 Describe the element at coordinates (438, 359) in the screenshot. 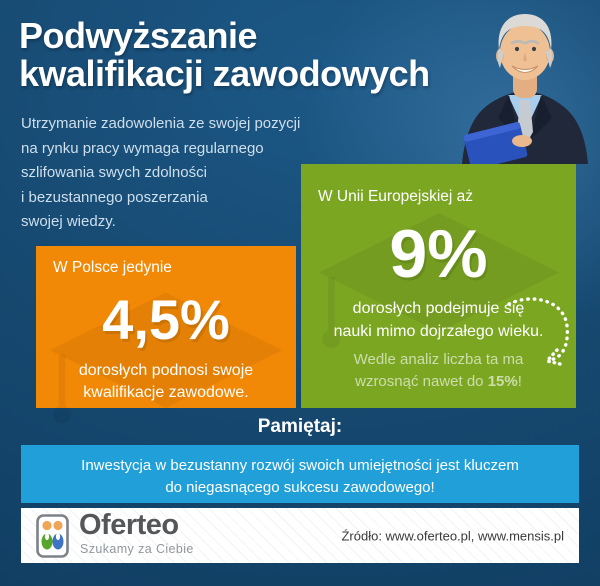

I see `eu-note-line: Wedle analiz liczba ta ma` at that location.